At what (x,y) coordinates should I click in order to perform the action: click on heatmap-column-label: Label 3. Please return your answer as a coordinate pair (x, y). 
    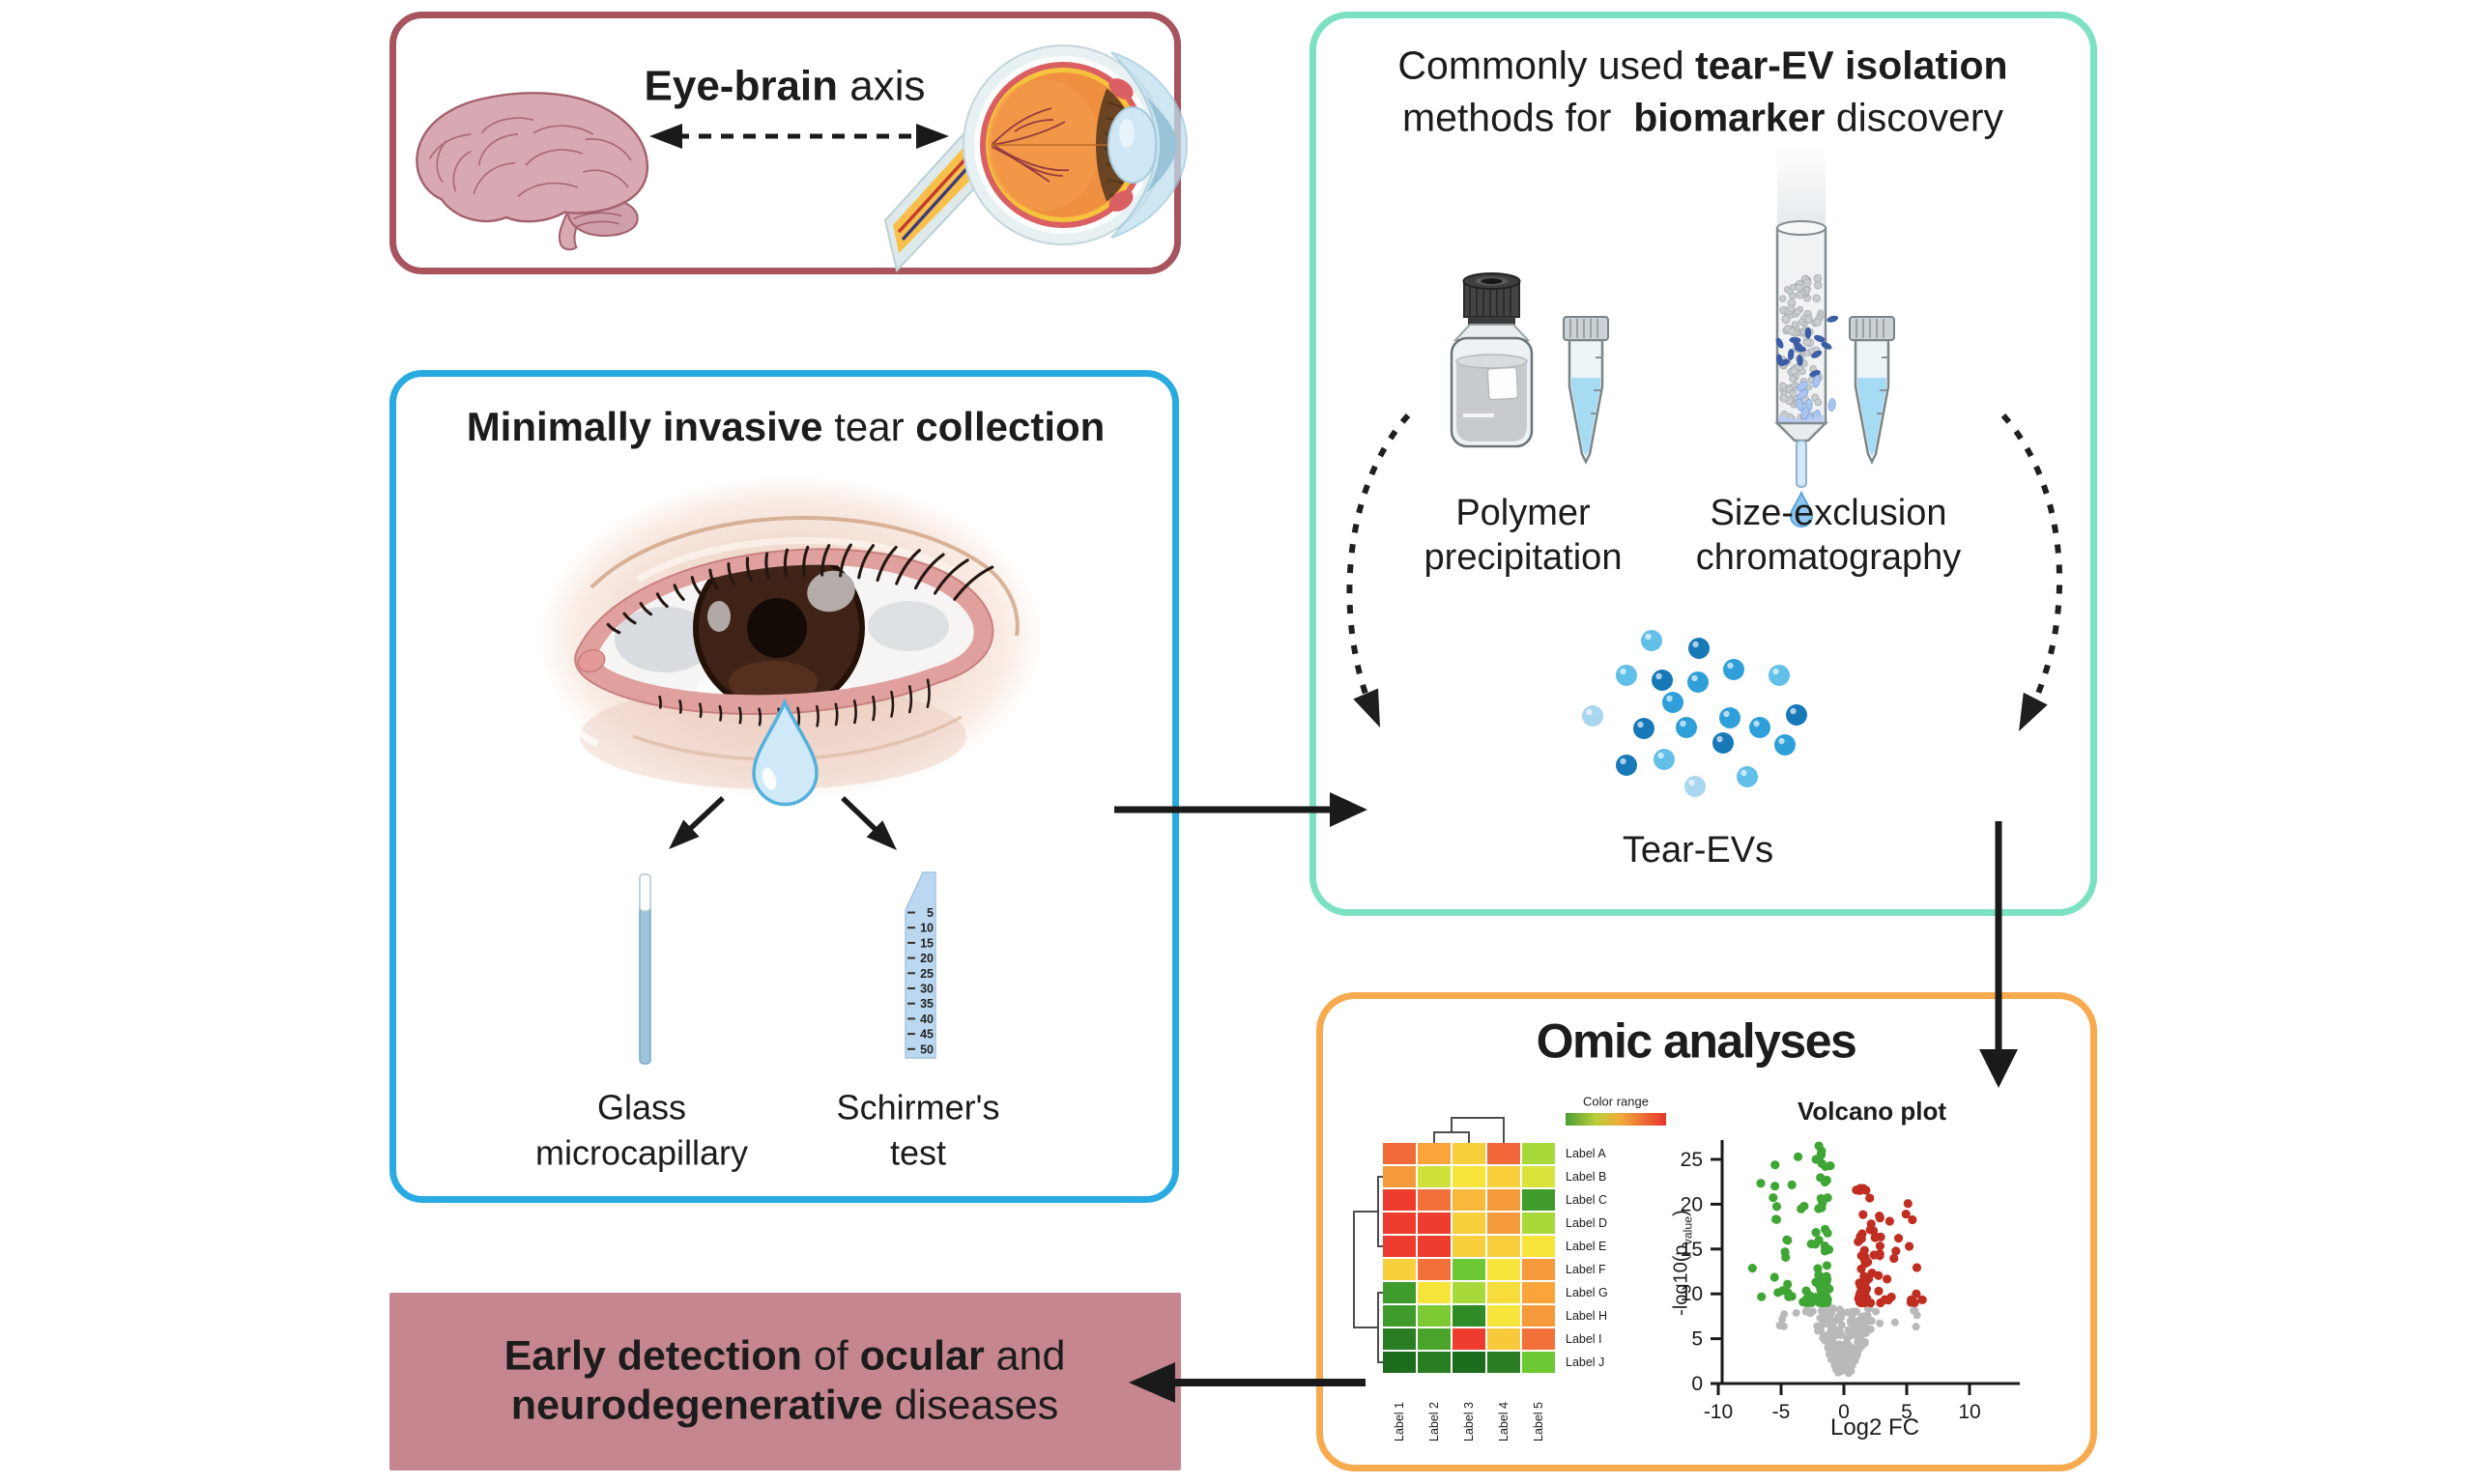
    Looking at the image, I should click on (1469, 1421).